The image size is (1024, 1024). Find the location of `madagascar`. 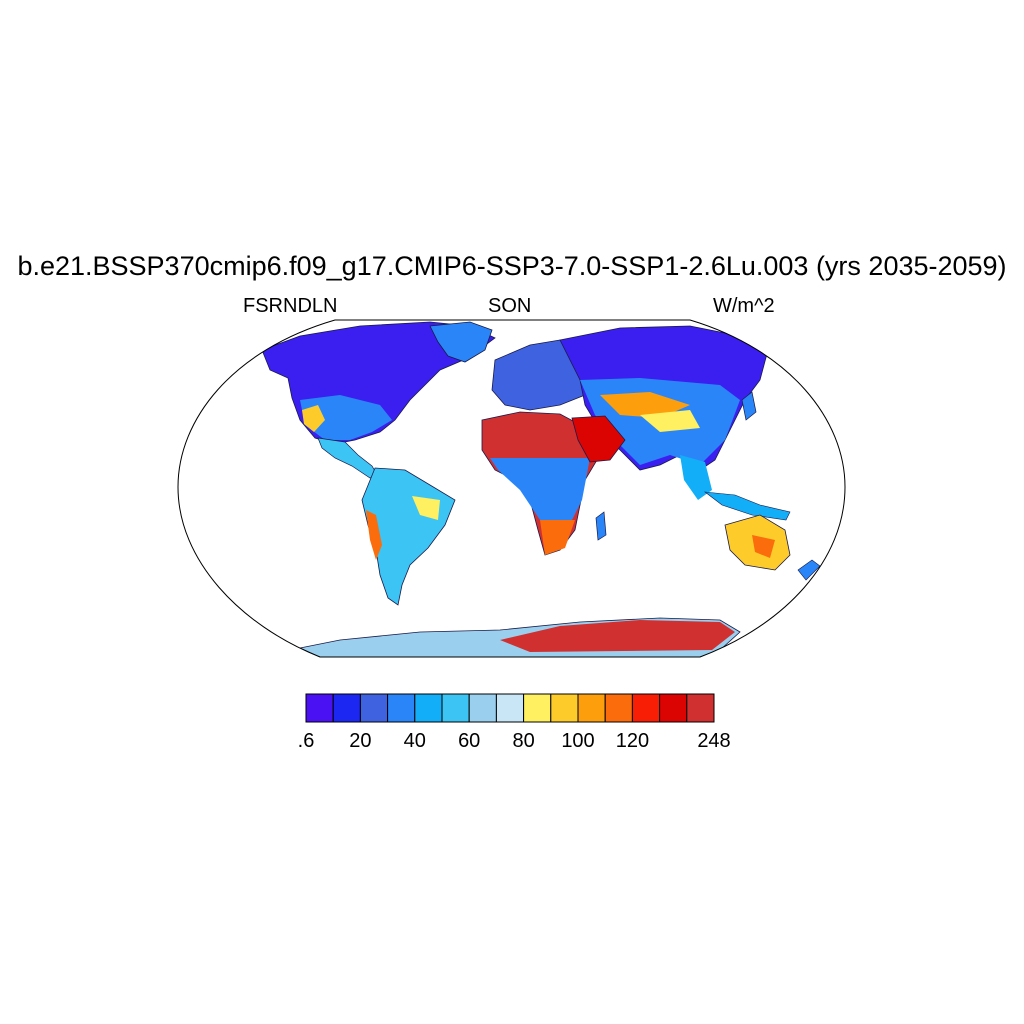

madagascar is located at coordinates (601, 526).